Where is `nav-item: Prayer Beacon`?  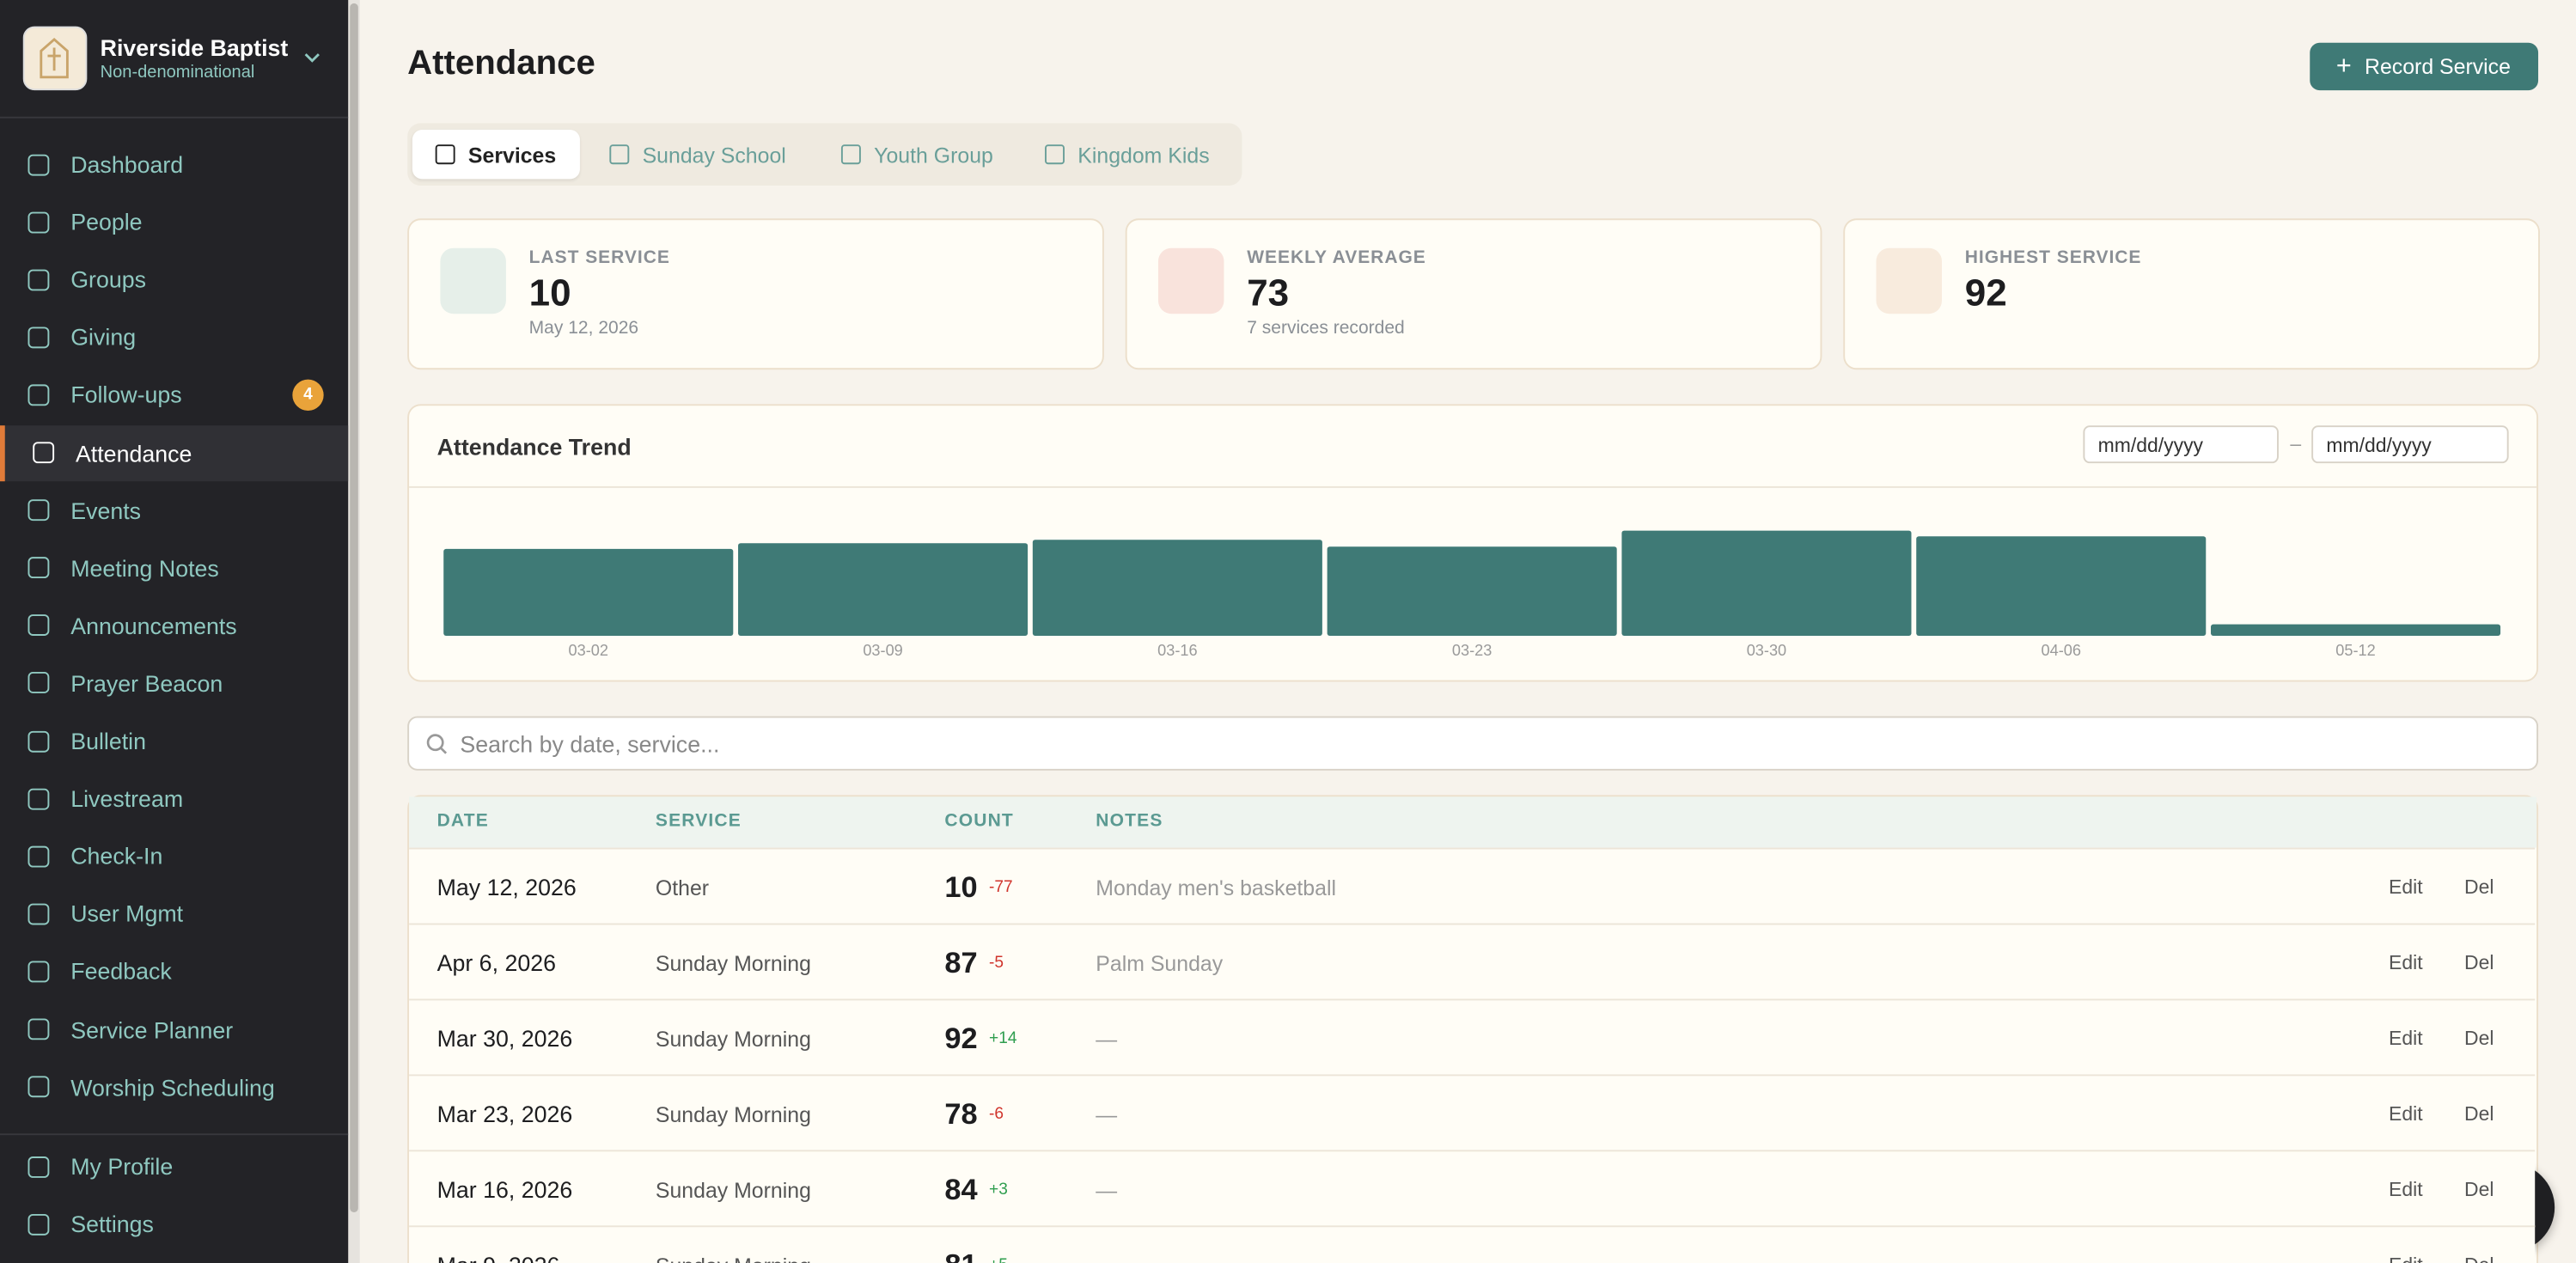 nav-item: Prayer Beacon is located at coordinates (174, 684).